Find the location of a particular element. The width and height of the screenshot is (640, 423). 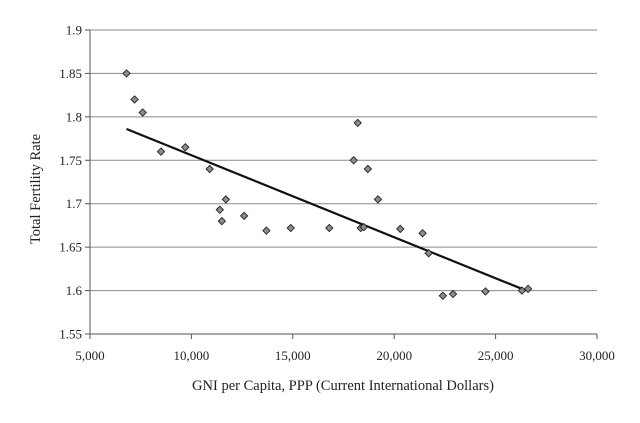

x-tick-label: 5,000 is located at coordinates (89, 355).